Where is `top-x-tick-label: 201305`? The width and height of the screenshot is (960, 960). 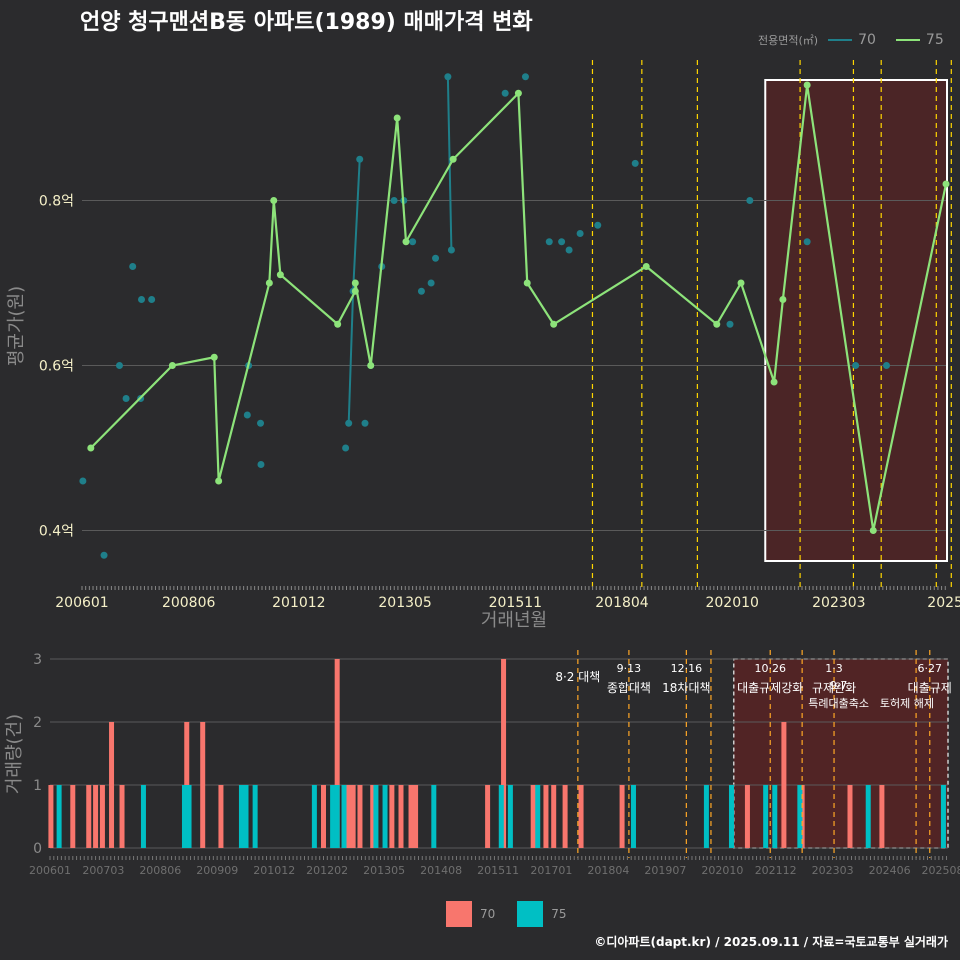 top-x-tick-label: 201305 is located at coordinates (404, 603).